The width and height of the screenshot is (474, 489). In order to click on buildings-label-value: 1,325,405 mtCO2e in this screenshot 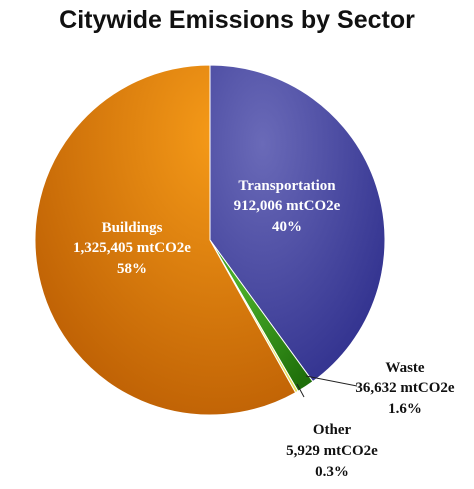, I will do `click(132, 248)`.